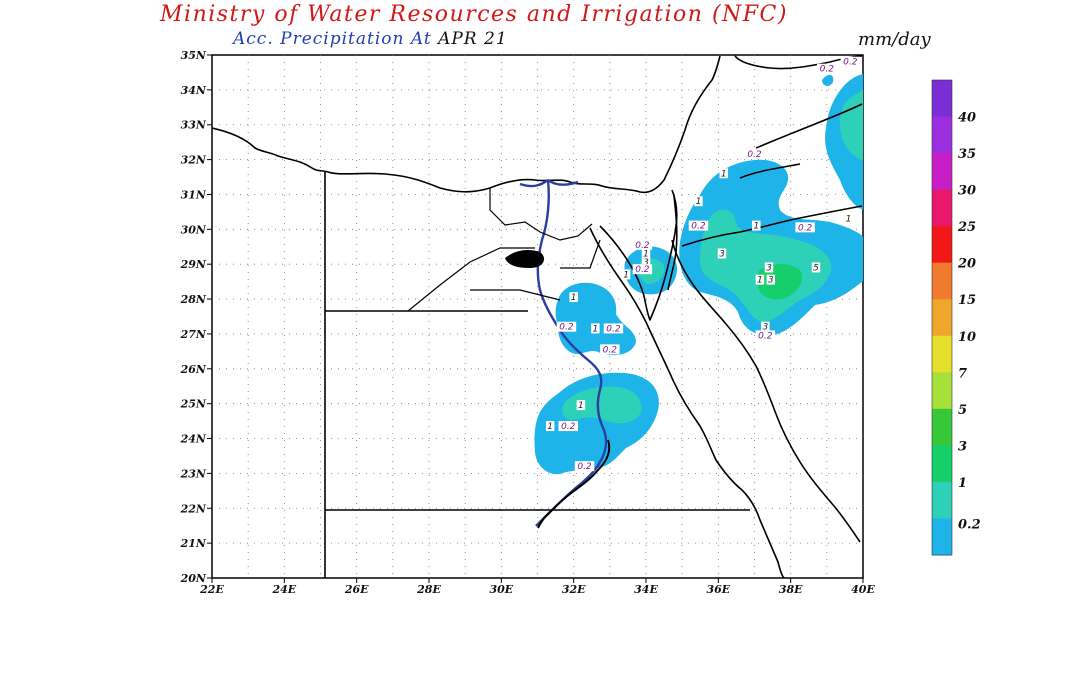 The image size is (1080, 675). Describe the element at coordinates (193, 264) in the screenshot. I see `lat-tick-label: 29N` at that location.